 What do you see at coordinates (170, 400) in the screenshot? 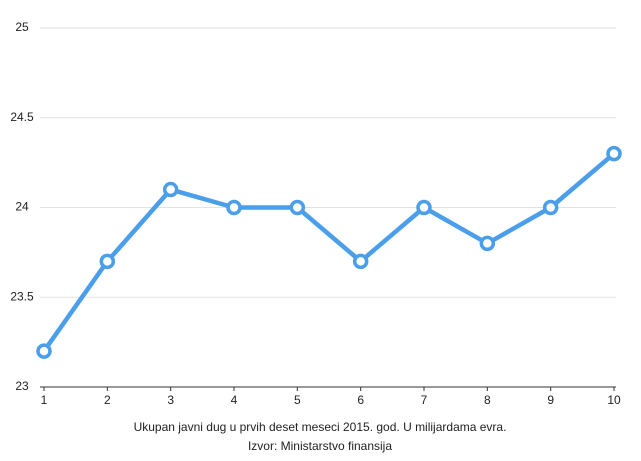
I see `x-tick-label: 3` at bounding box center [170, 400].